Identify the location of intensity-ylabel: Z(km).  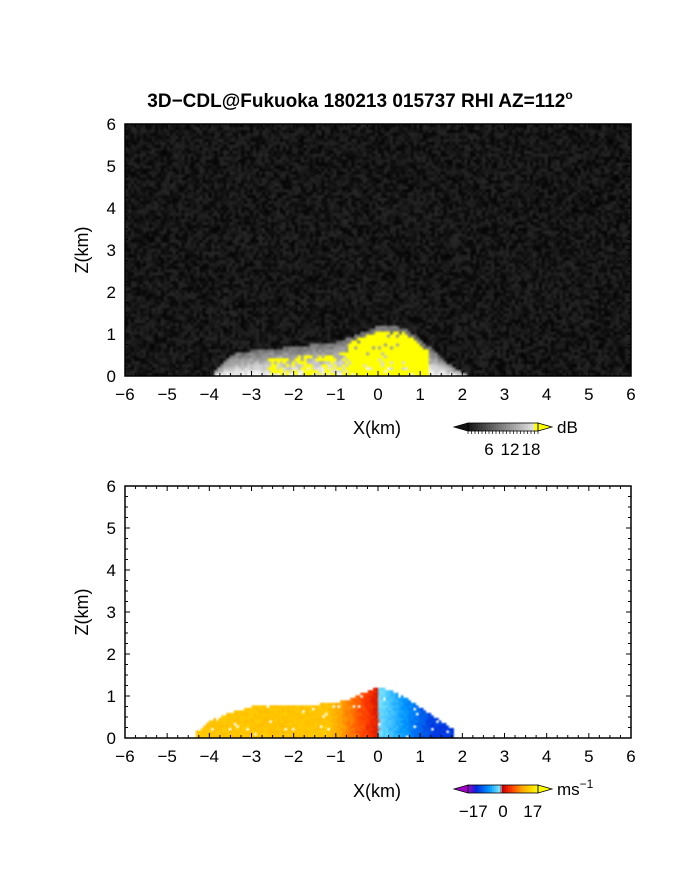
(82, 250).